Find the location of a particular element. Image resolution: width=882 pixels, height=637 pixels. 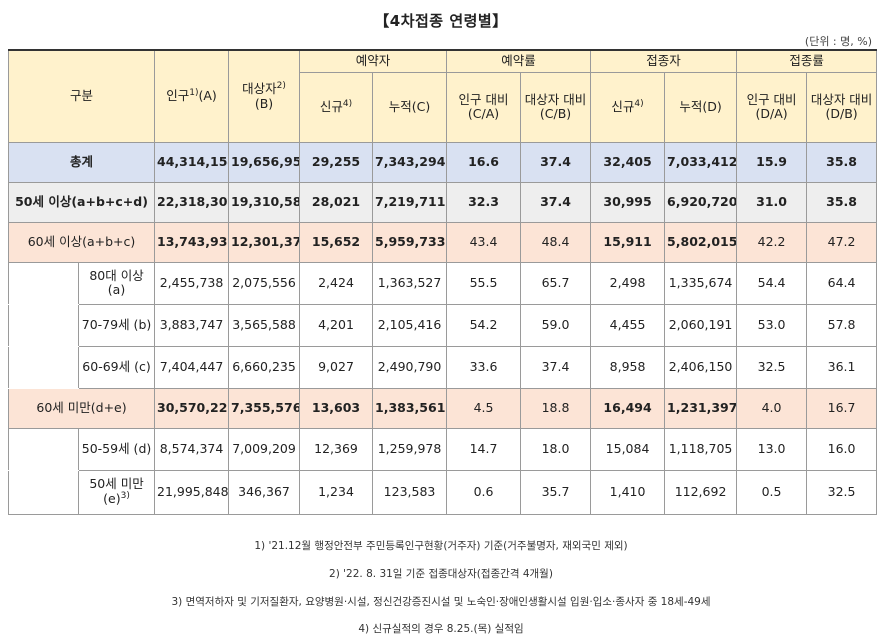

cell-population: 21,995,848 is located at coordinates (192, 492).